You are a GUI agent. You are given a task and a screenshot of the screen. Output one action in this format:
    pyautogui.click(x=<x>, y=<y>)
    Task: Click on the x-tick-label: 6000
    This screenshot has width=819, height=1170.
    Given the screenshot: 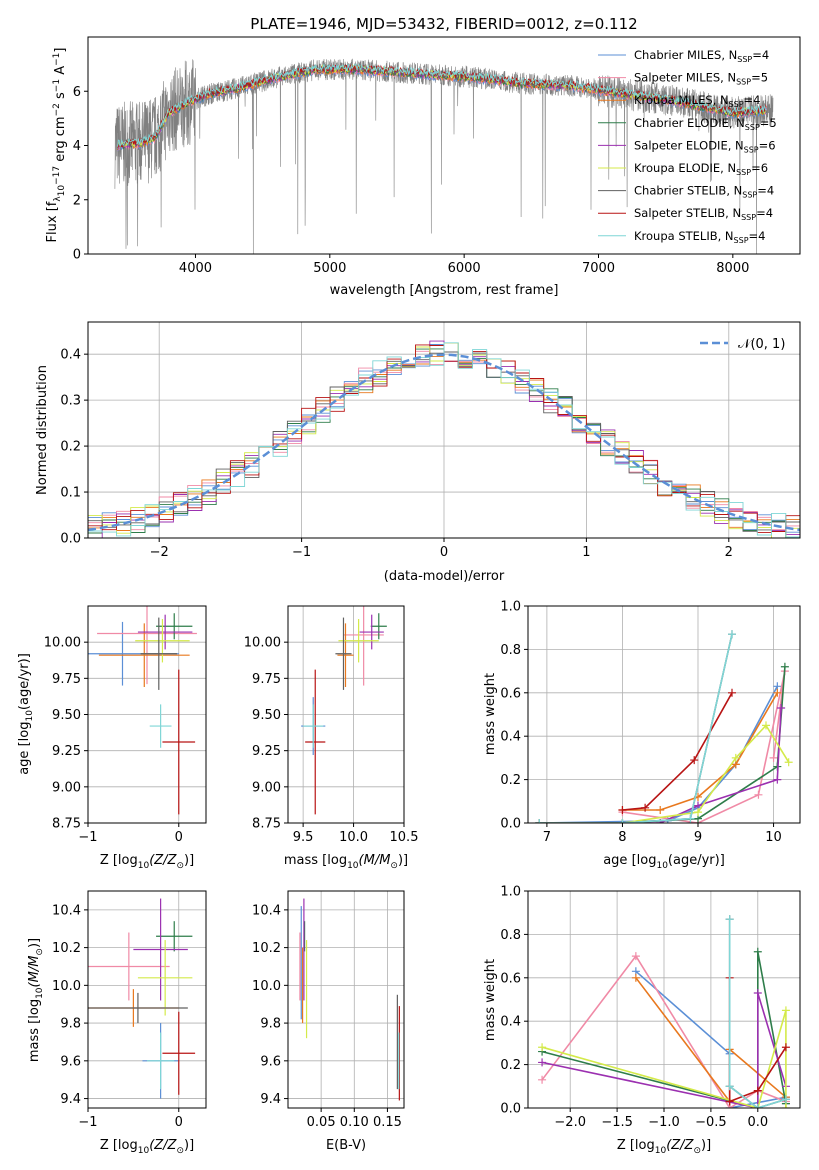 What is the action you would take?
    pyautogui.click(x=464, y=268)
    